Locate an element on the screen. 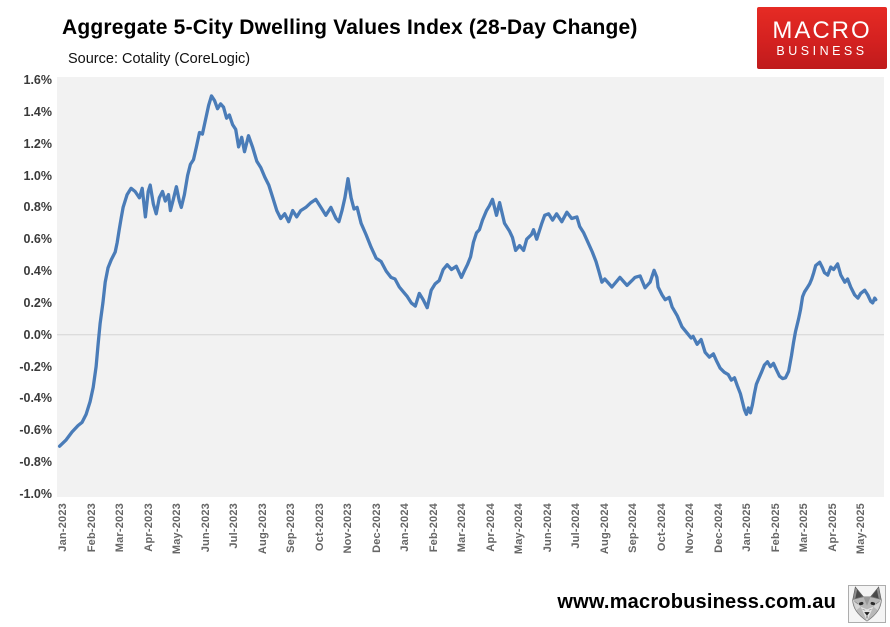 The width and height of the screenshot is (890, 627). x-tick-label: Nov-2023 is located at coordinates (348, 528).